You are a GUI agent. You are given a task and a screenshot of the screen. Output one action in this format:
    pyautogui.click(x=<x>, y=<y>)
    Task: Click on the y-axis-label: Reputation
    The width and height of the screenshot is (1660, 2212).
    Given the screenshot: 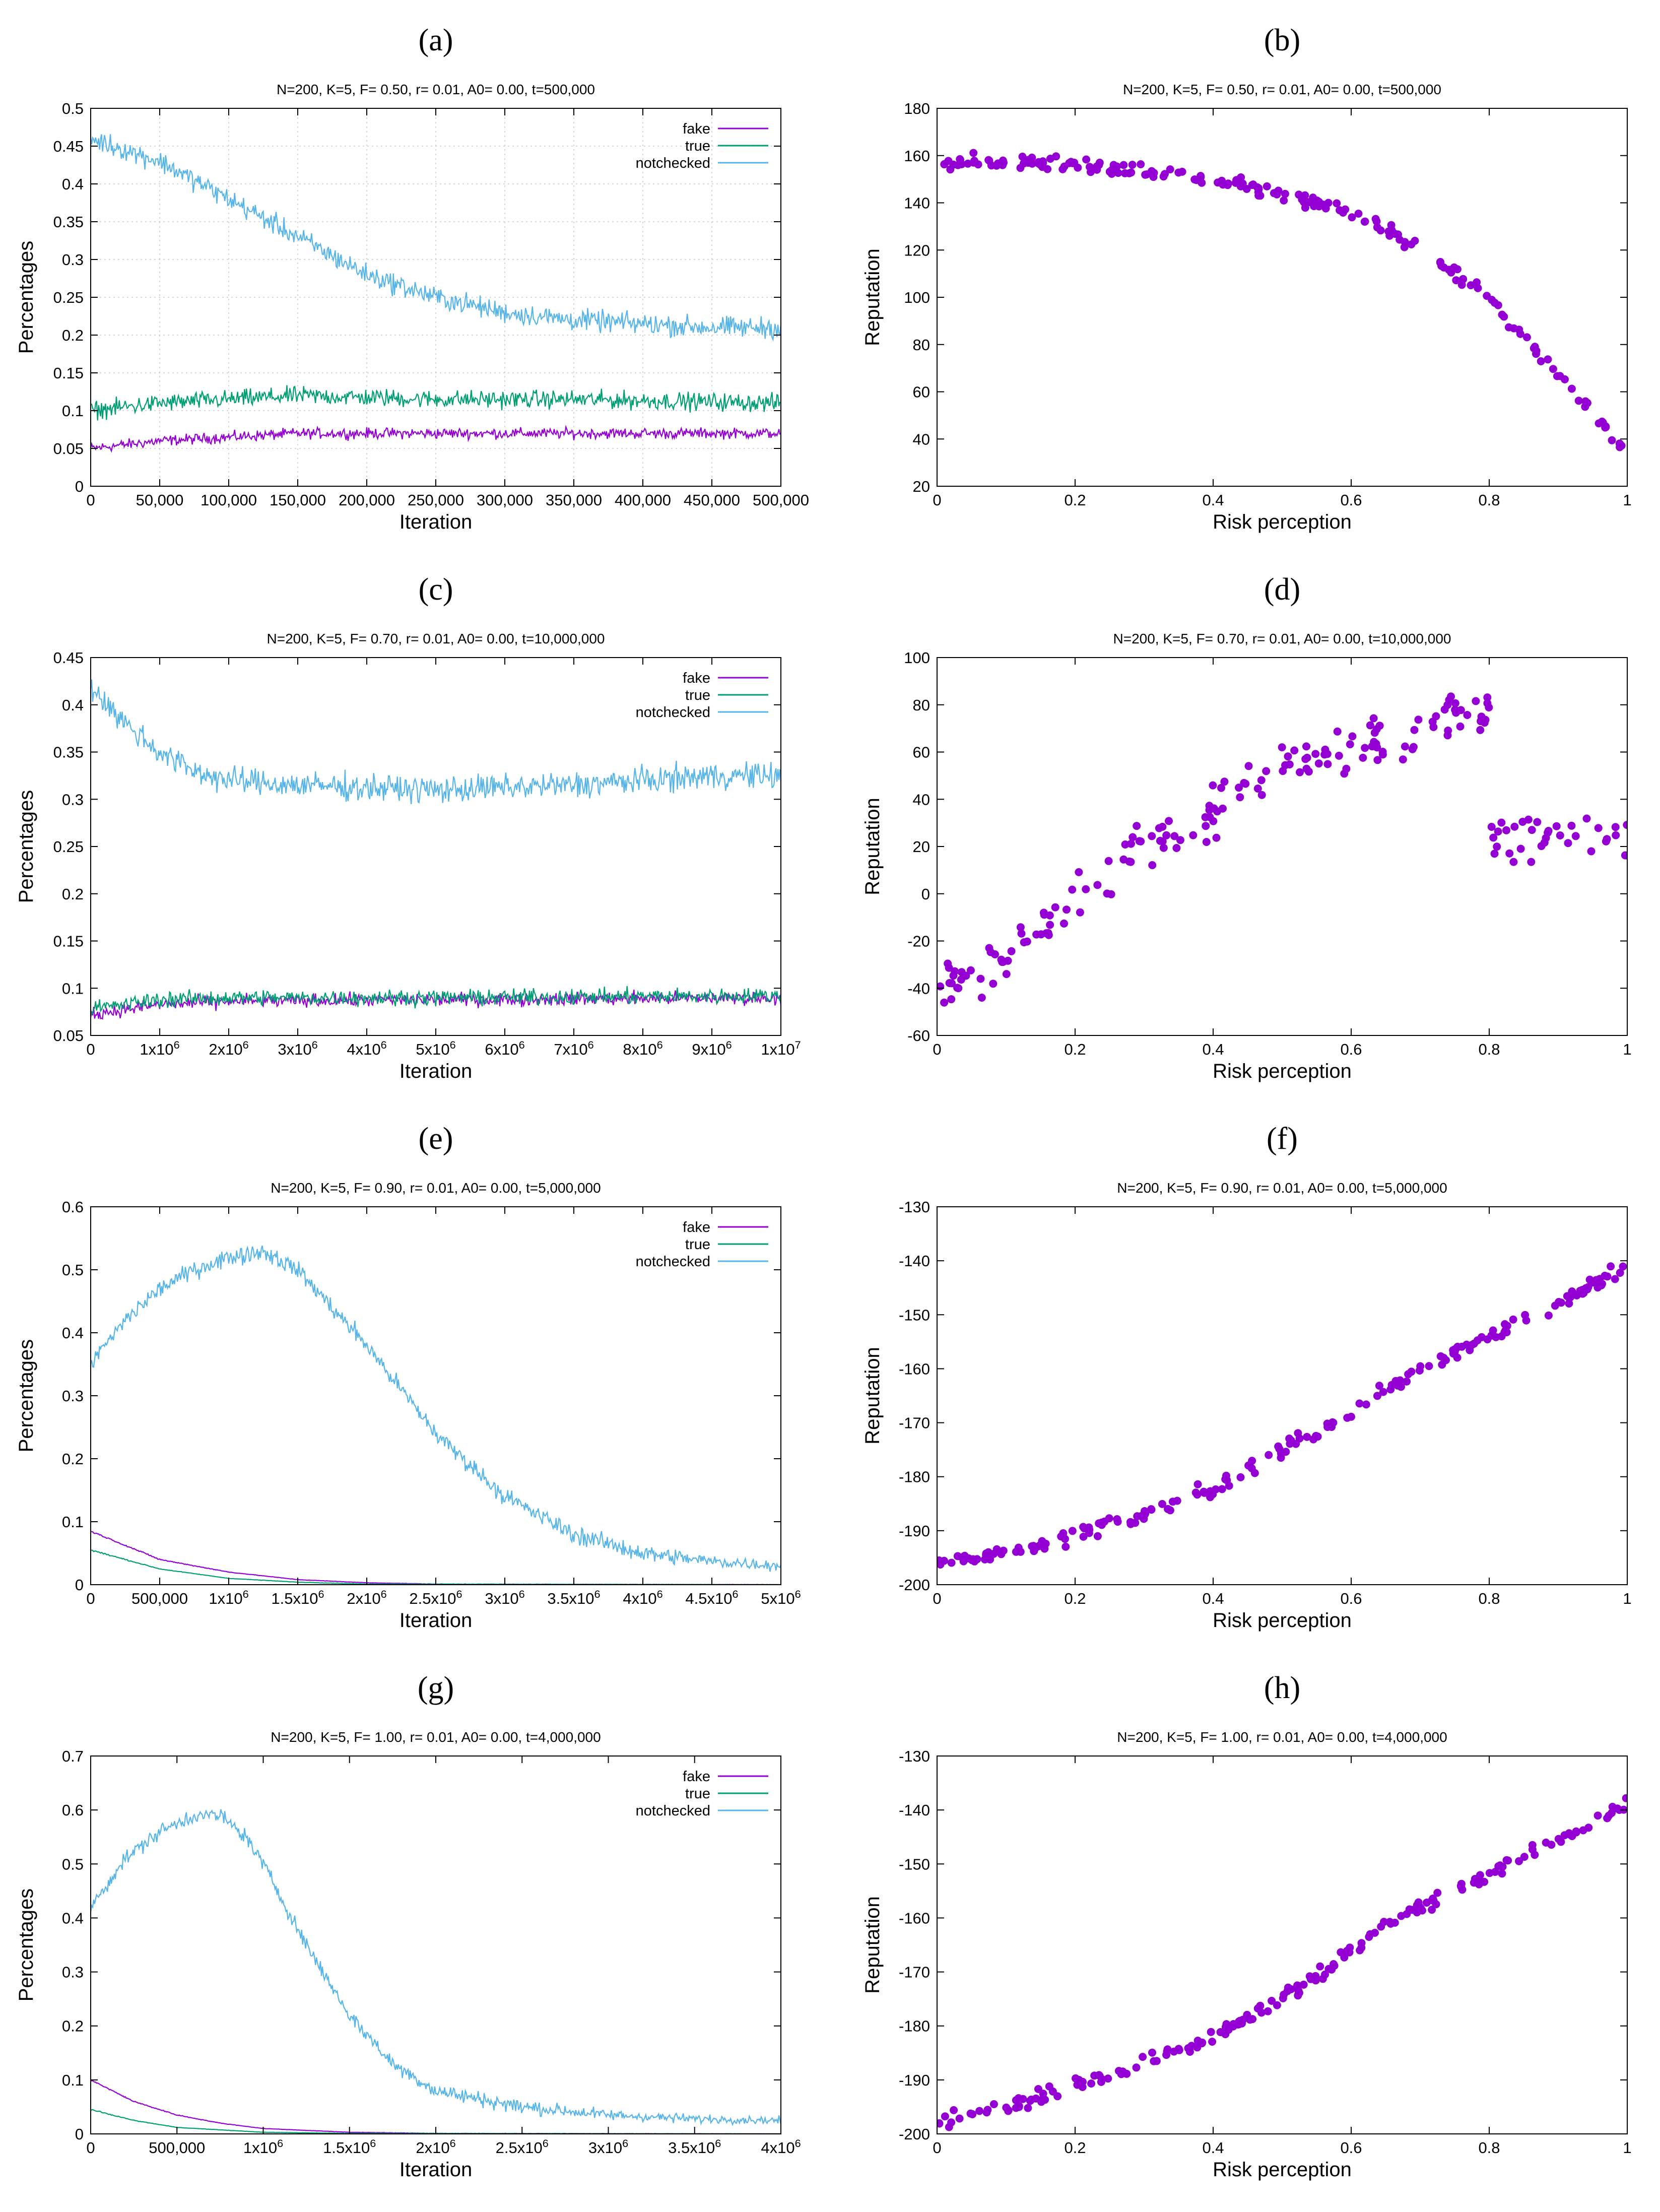 What is the action you would take?
    pyautogui.click(x=872, y=846)
    